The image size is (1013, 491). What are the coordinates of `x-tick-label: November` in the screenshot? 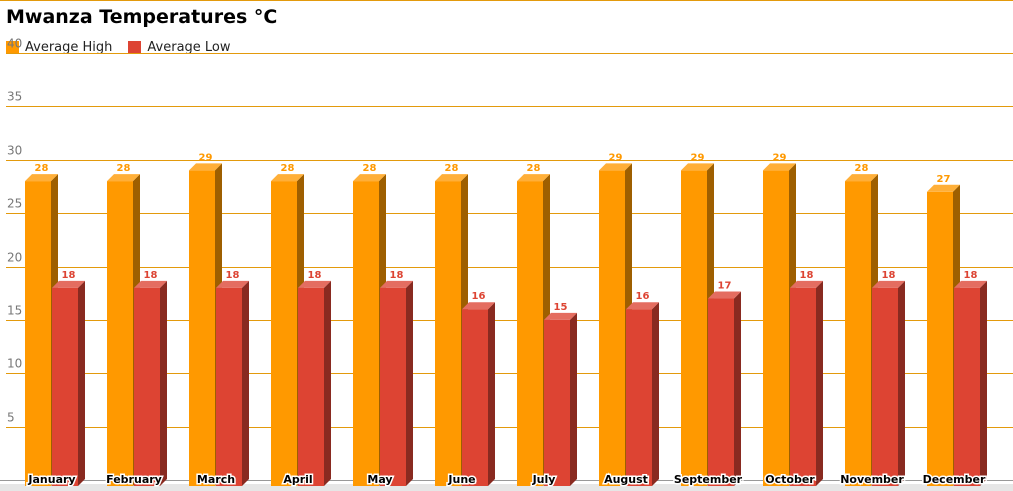 It's located at (872, 479).